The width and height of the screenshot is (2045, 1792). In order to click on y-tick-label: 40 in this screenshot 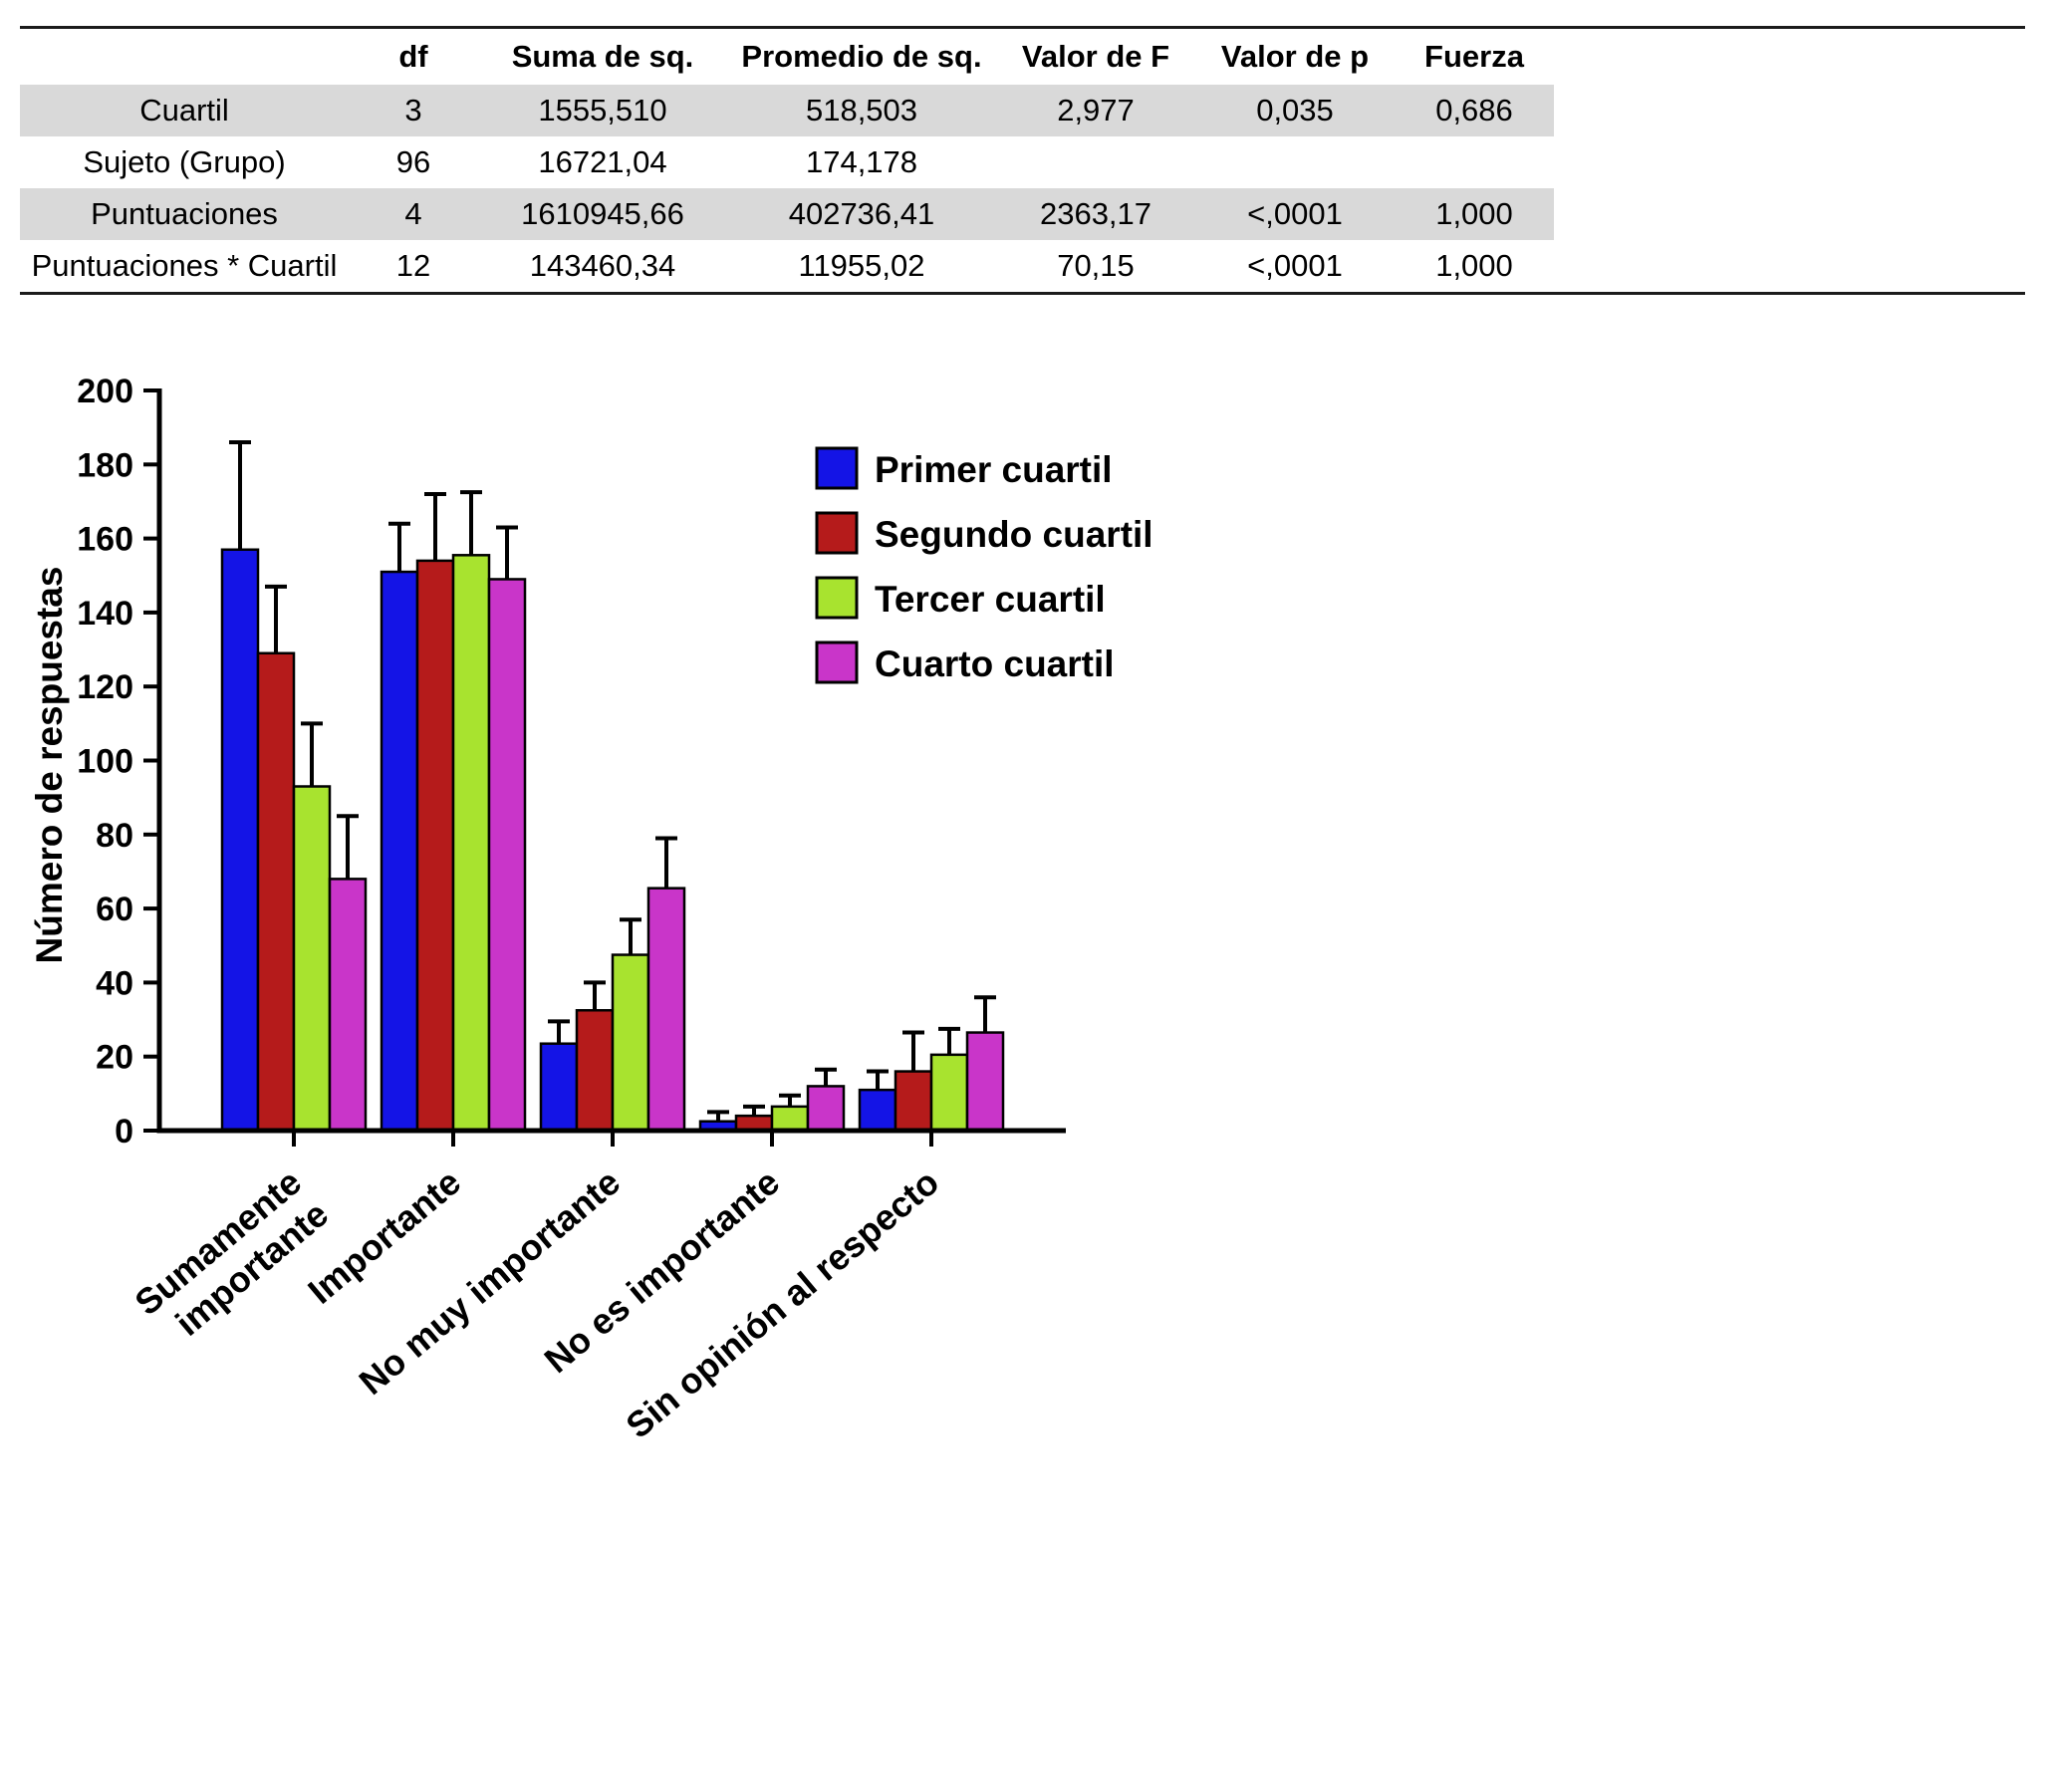, I will do `click(114, 983)`.